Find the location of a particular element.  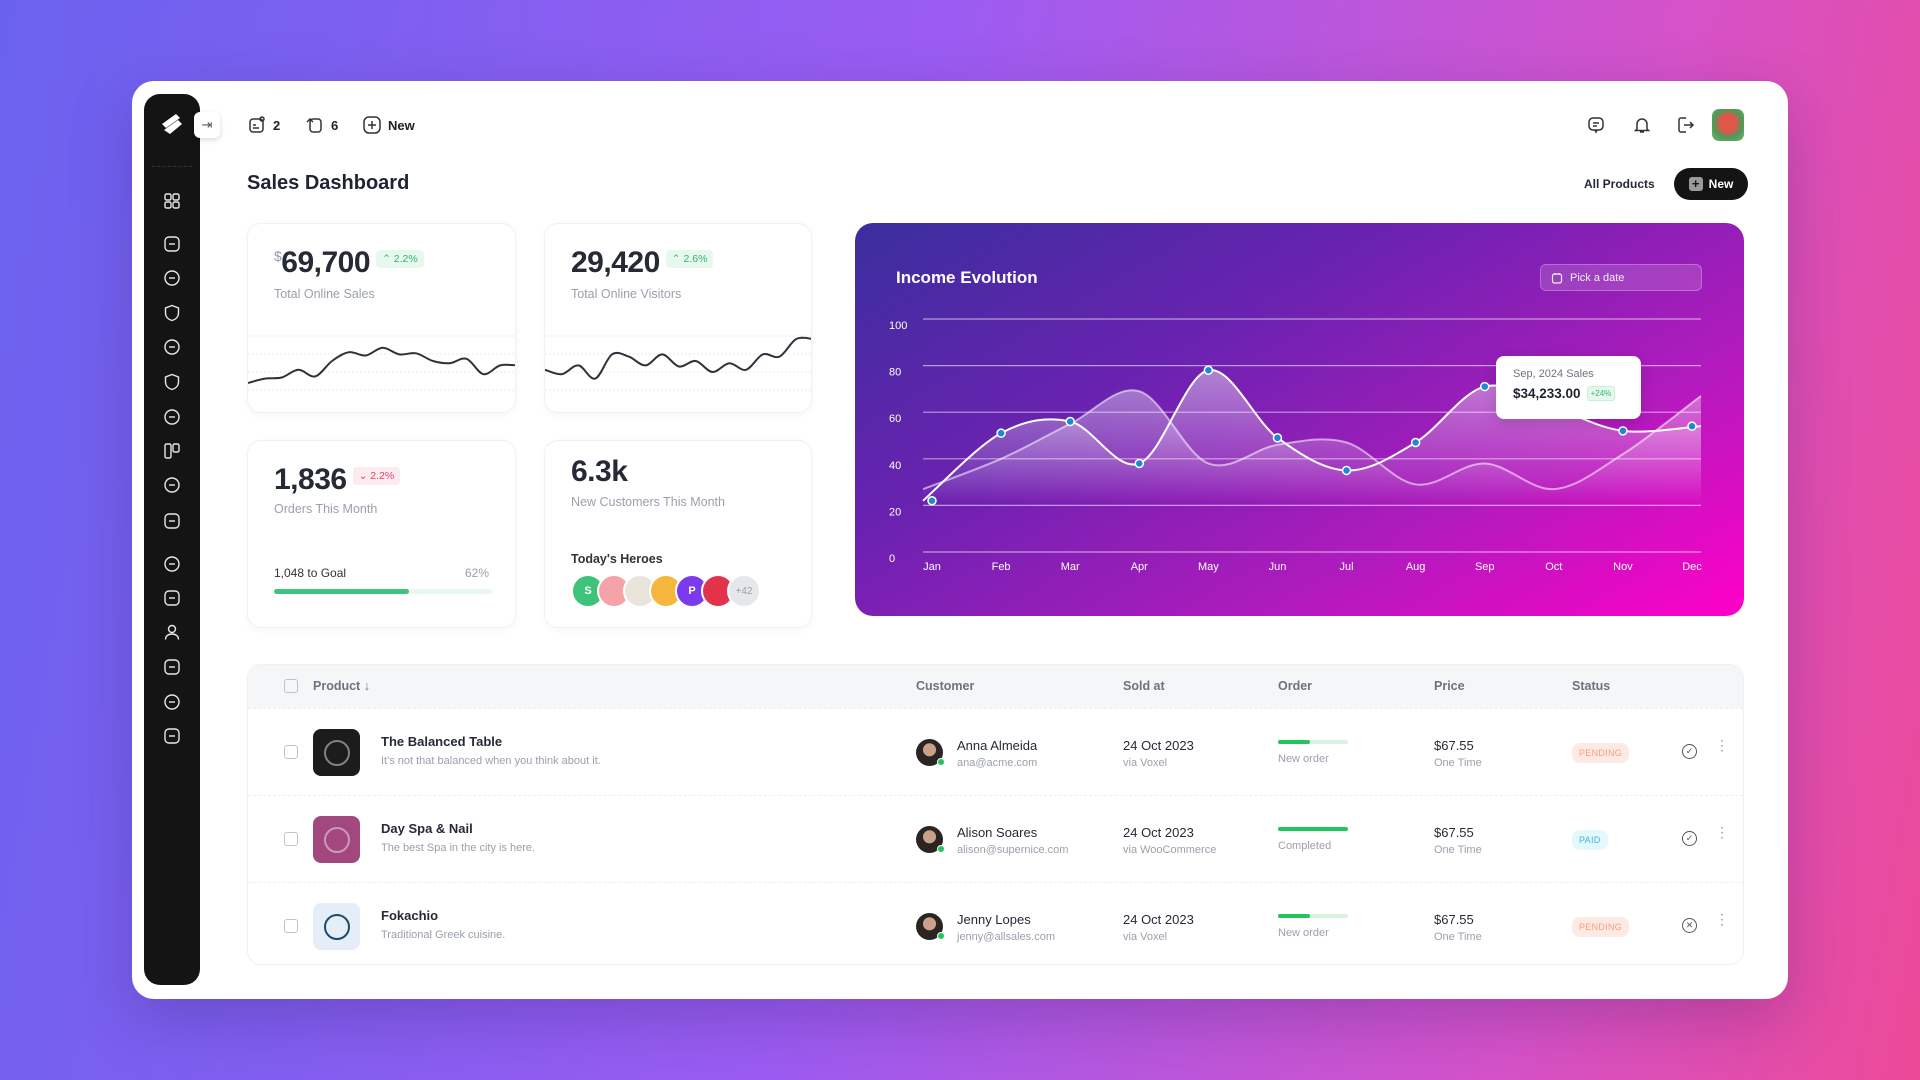

star-off-icon: ✕ is located at coordinates (1689, 925).